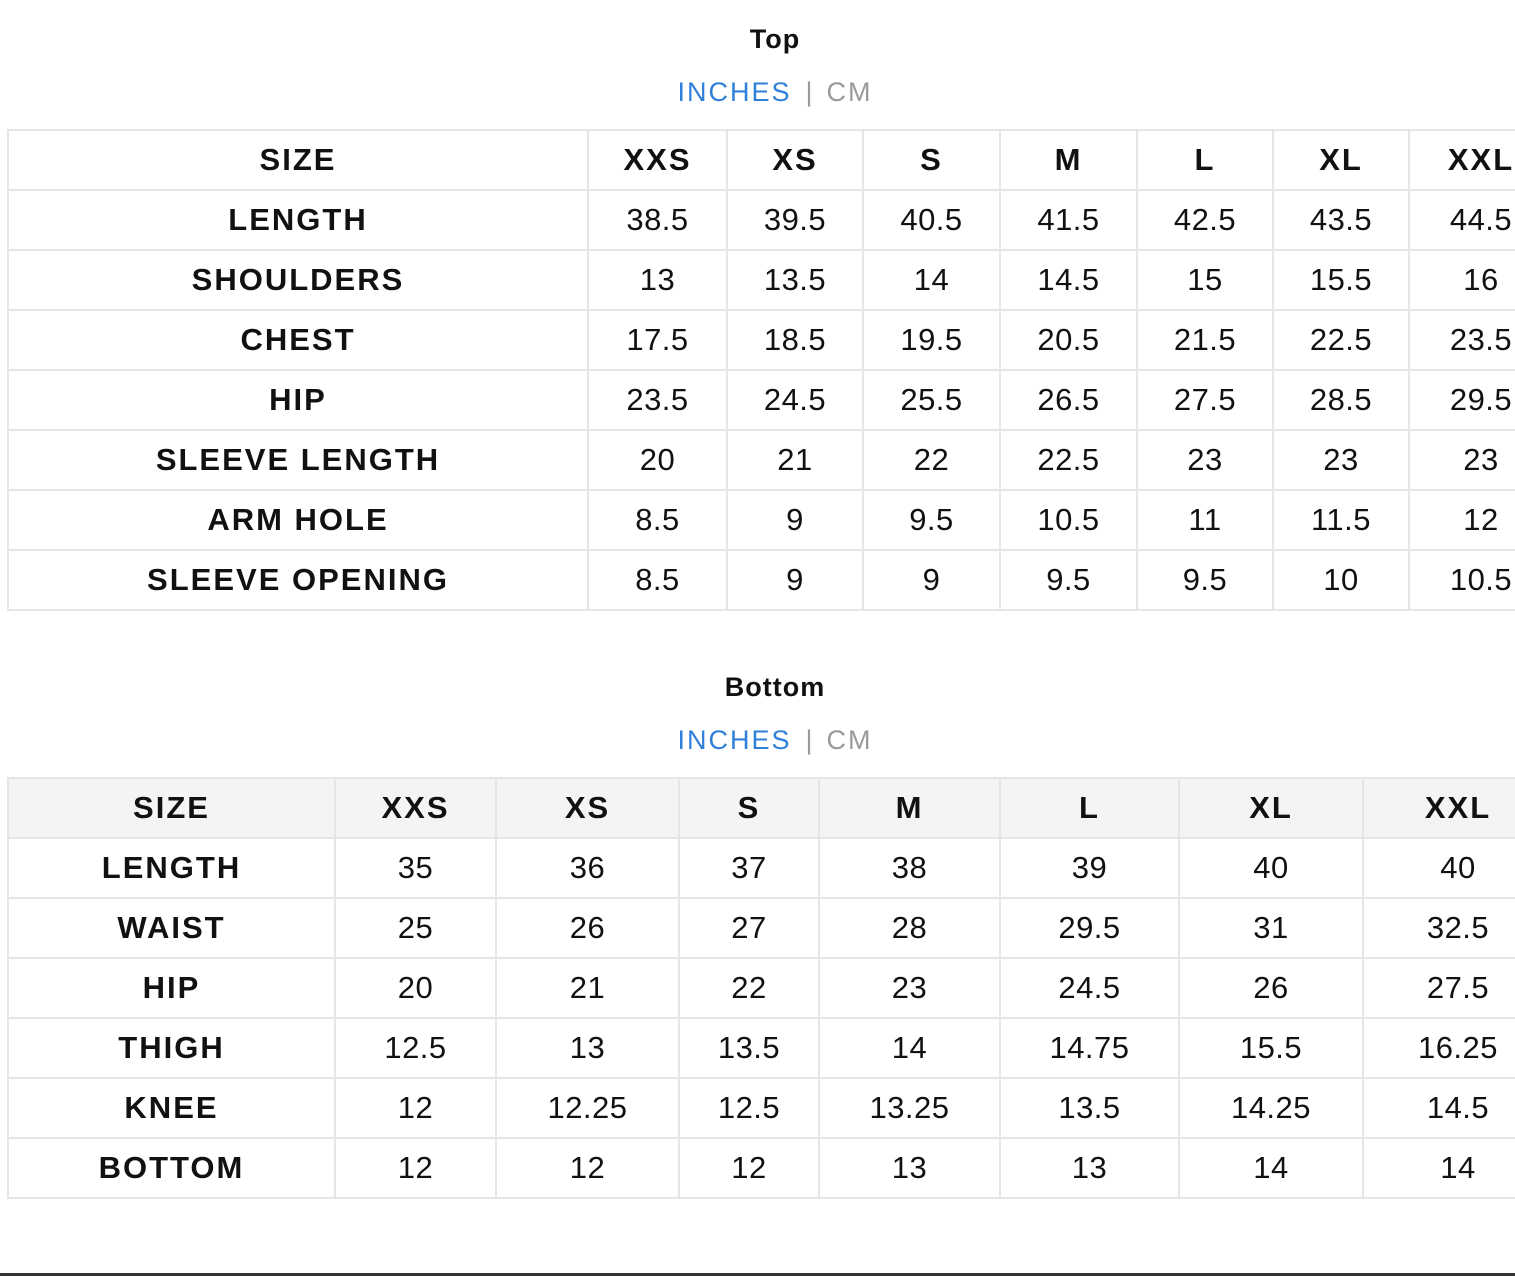 This screenshot has width=1515, height=1276. What do you see at coordinates (1205, 280) in the screenshot?
I see `measurement-value: 15` at bounding box center [1205, 280].